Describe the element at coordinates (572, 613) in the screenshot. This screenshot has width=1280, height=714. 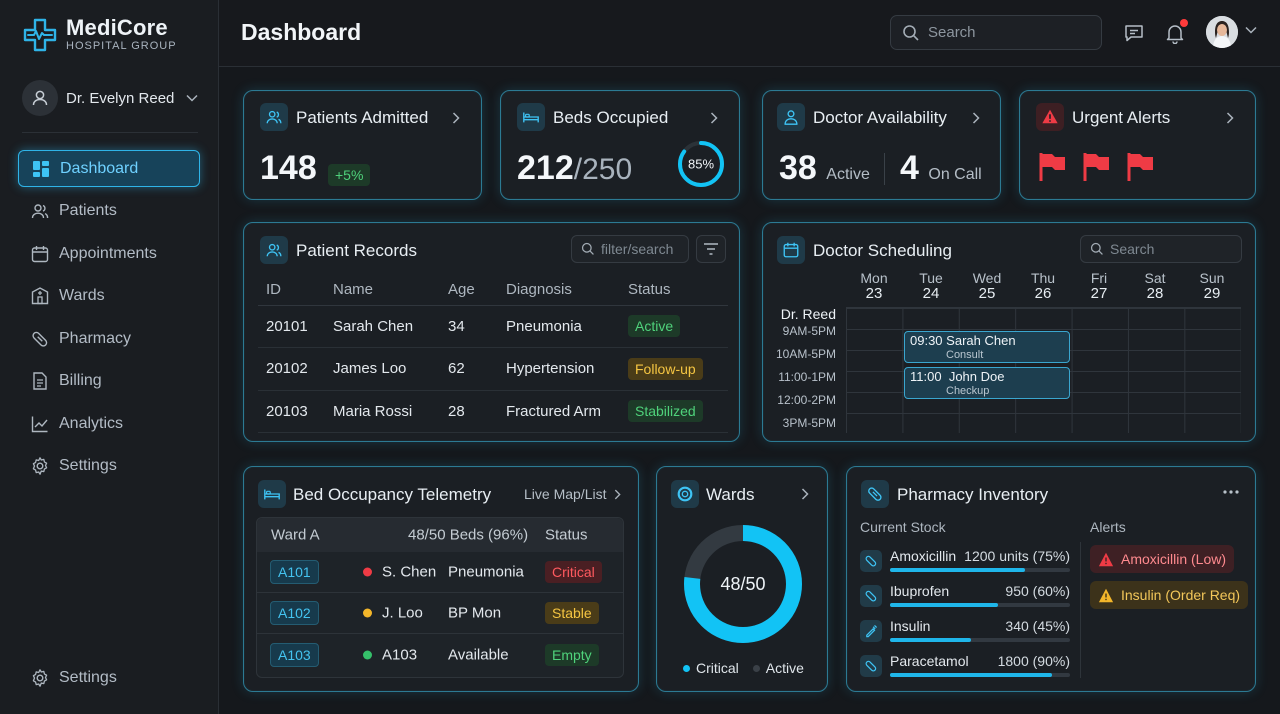
I see `status-badge: Stable` at that location.